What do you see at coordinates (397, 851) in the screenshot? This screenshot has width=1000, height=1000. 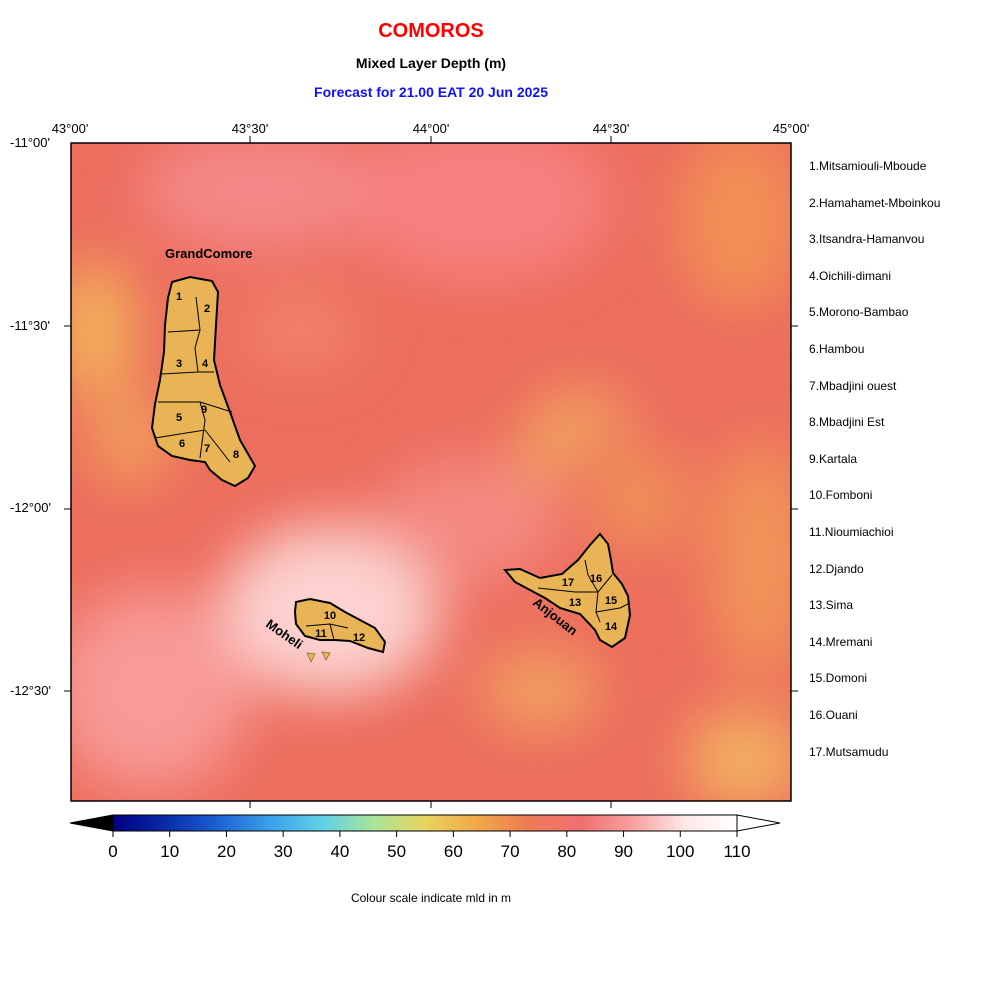 I see `colorbar-tick-label: 50` at bounding box center [397, 851].